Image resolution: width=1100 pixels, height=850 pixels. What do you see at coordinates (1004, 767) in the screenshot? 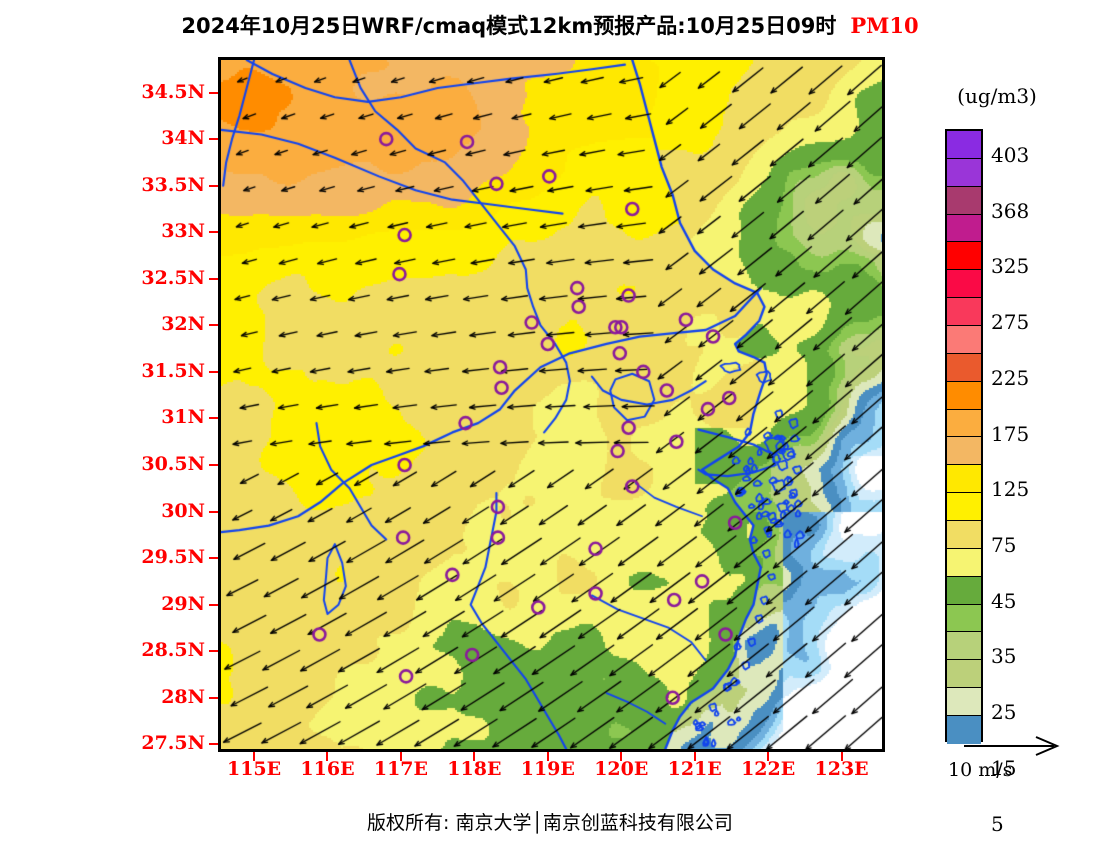
I see `colorbar-tick-label: 15` at bounding box center [1004, 767].